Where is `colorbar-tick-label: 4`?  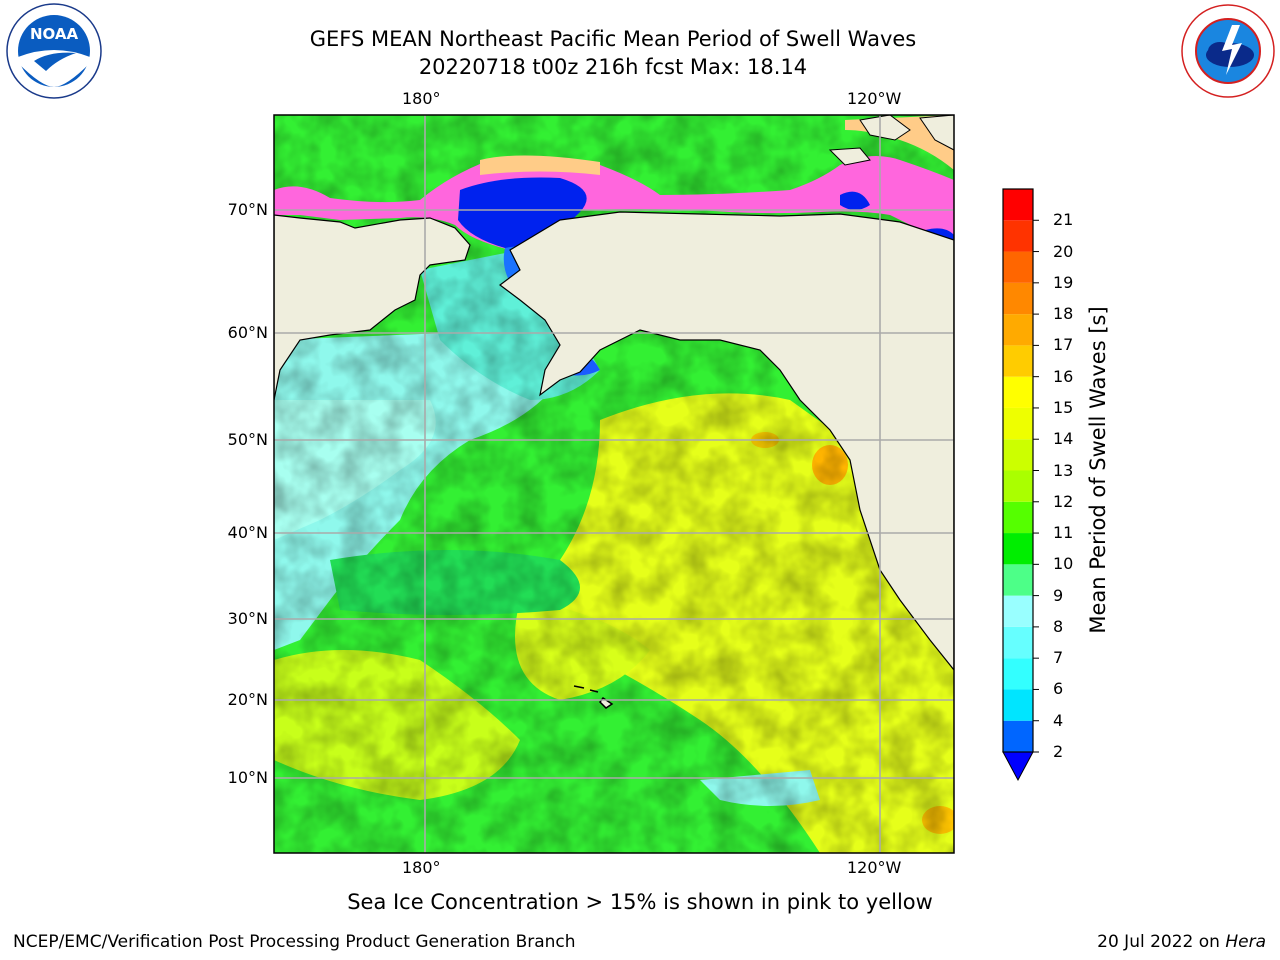
colorbar-tick-label: 4 is located at coordinates (1058, 720).